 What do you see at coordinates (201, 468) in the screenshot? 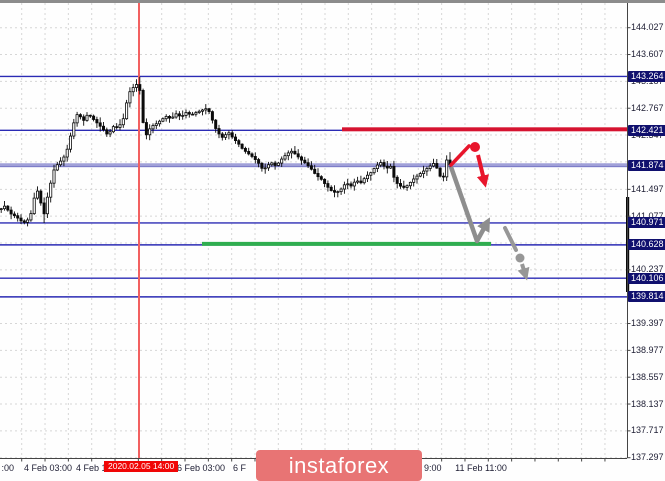
I see `x-tick-label: 6 Feb 03:00` at bounding box center [201, 468].